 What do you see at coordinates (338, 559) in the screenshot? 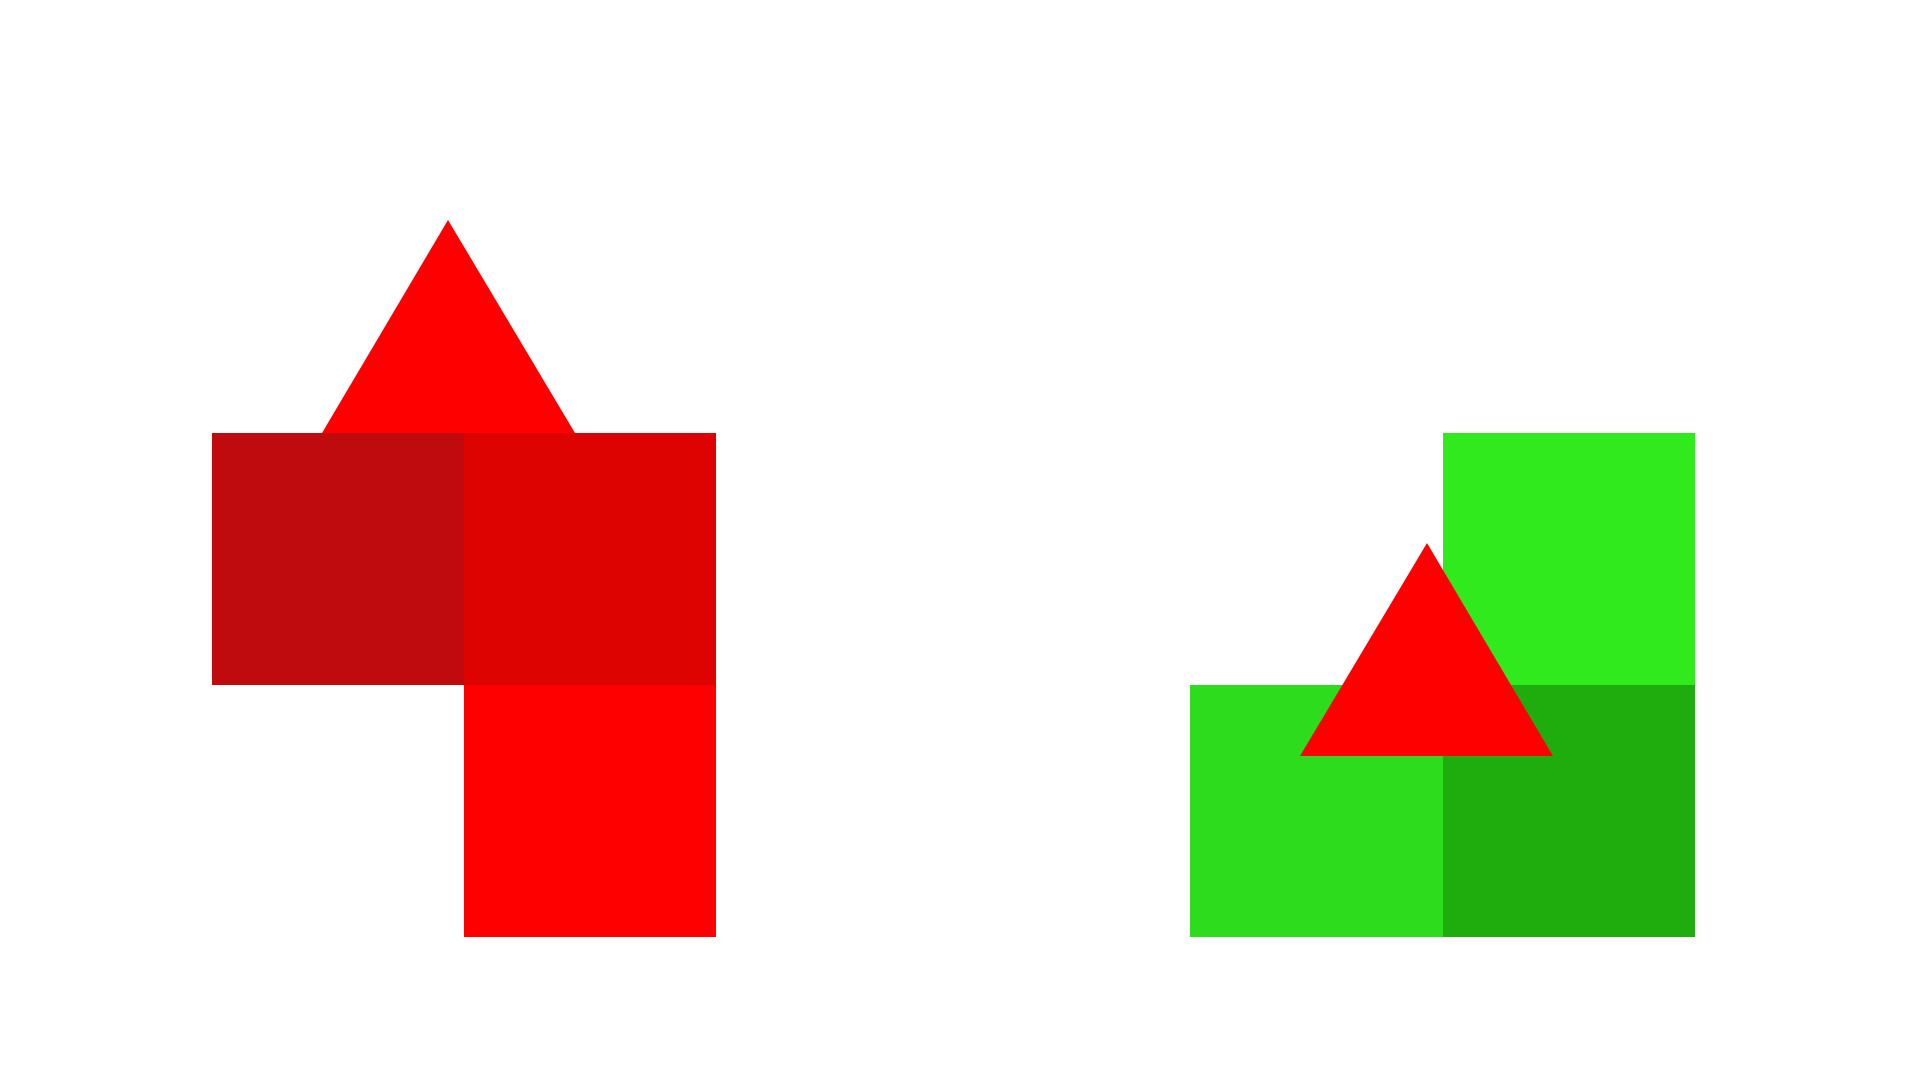
I see `left-top-left-square` at bounding box center [338, 559].